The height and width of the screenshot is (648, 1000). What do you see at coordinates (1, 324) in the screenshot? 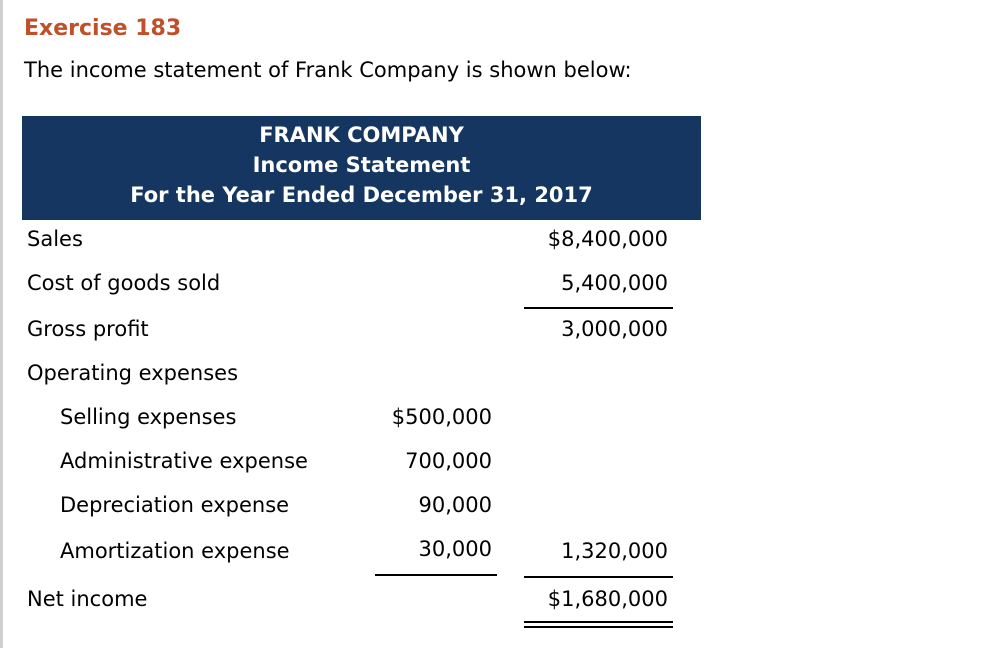
I see `left-border` at bounding box center [1, 324].